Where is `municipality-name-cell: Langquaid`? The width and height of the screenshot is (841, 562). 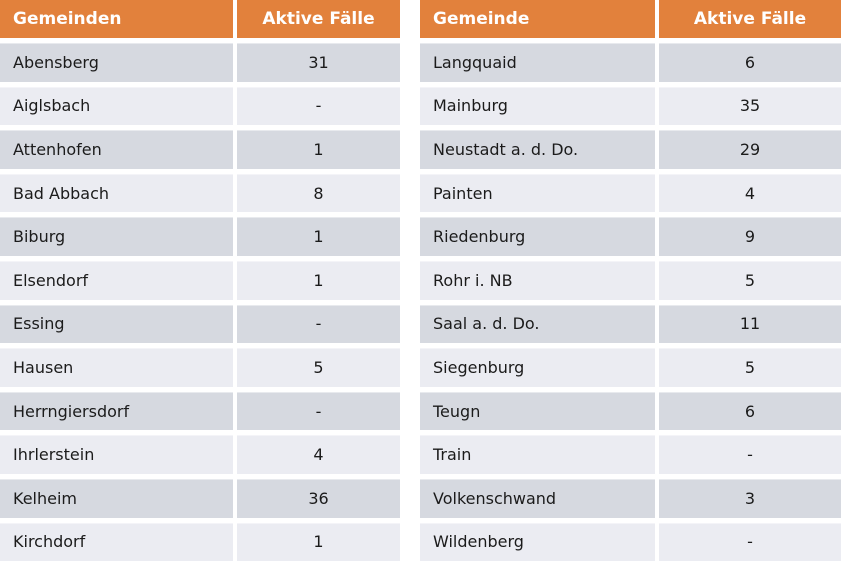
municipality-name-cell: Langquaid is located at coordinates (537, 62).